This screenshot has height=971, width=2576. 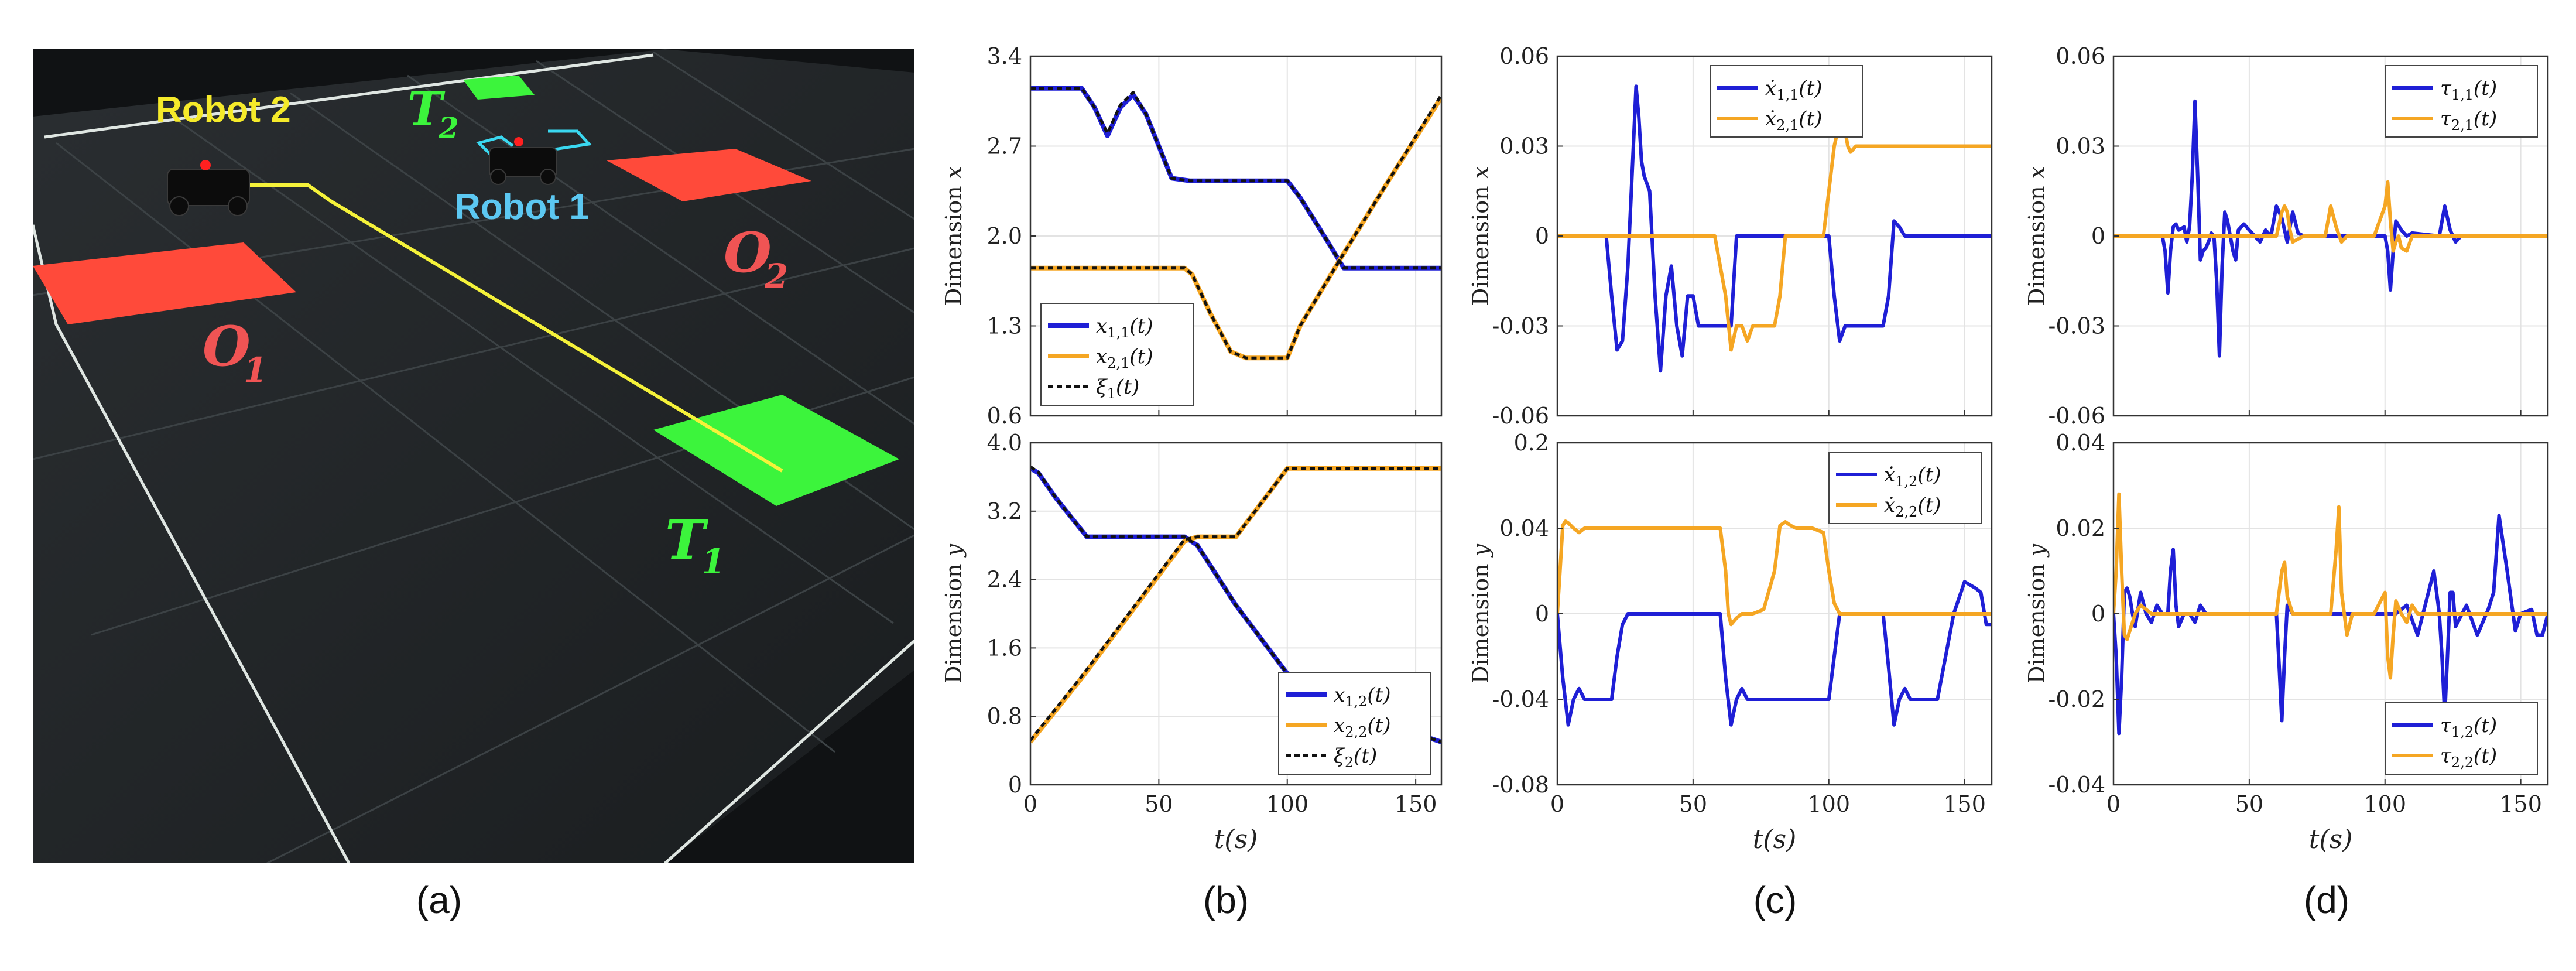 I want to click on panel-label-a: (a), so click(x=439, y=900).